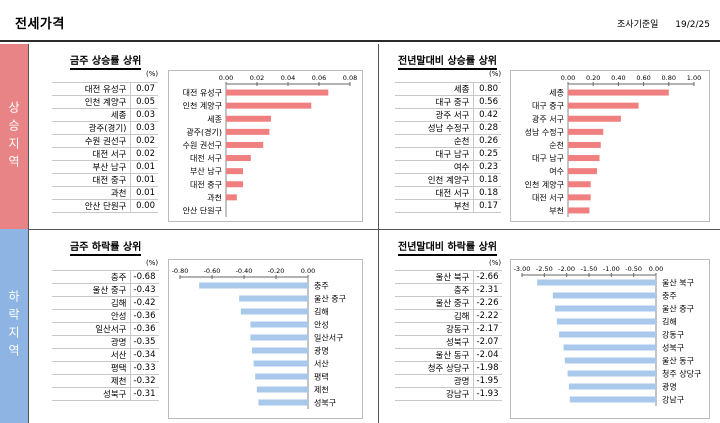 The width and height of the screenshot is (720, 423). Describe the element at coordinates (144, 303) in the screenshot. I see `rate-value: -0.42` at that location.